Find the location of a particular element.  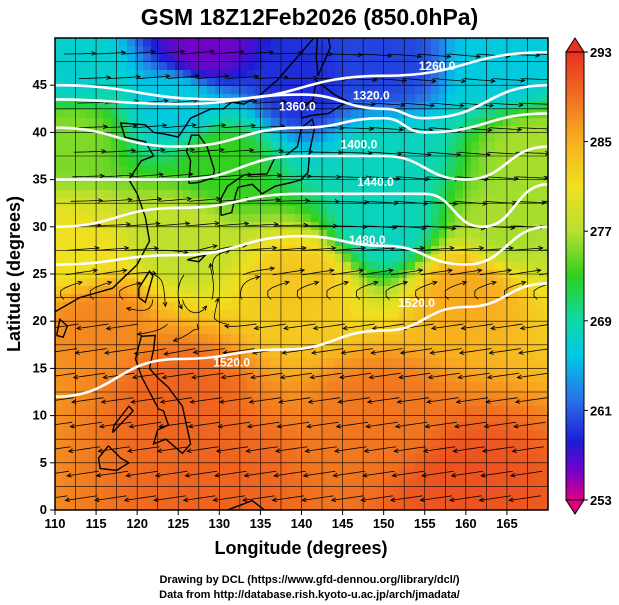

y-tick-label: 5 is located at coordinates (43, 462).